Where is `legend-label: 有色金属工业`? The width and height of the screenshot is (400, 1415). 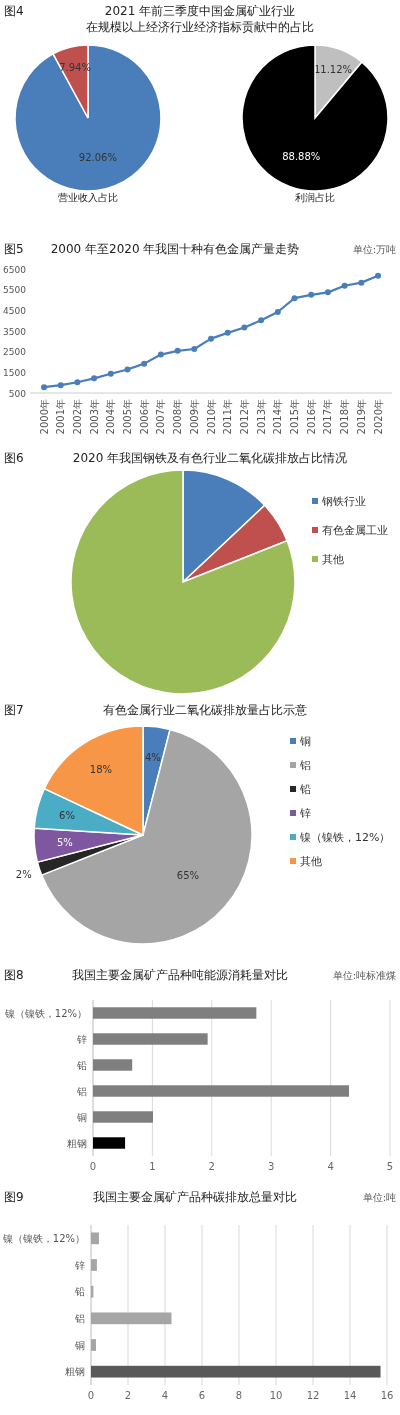
legend-label: 有色金属工业 is located at coordinates (355, 530).